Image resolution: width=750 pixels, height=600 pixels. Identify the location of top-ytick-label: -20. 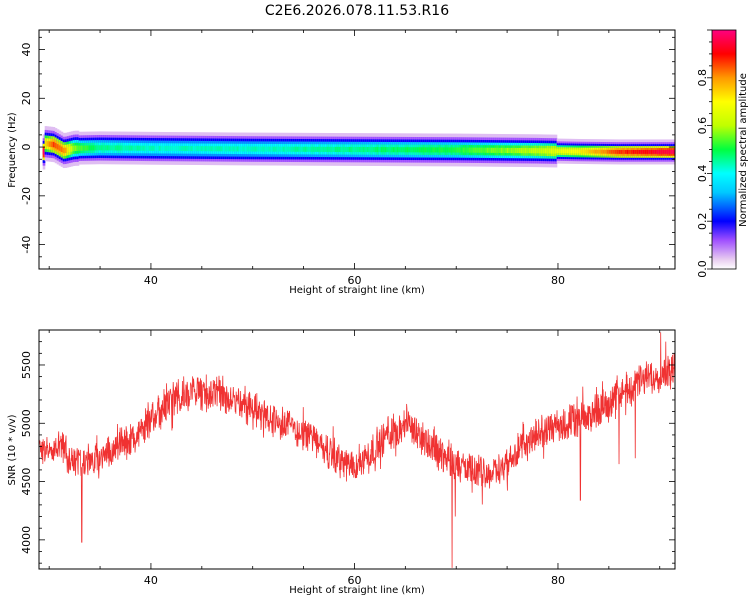
(26, 196).